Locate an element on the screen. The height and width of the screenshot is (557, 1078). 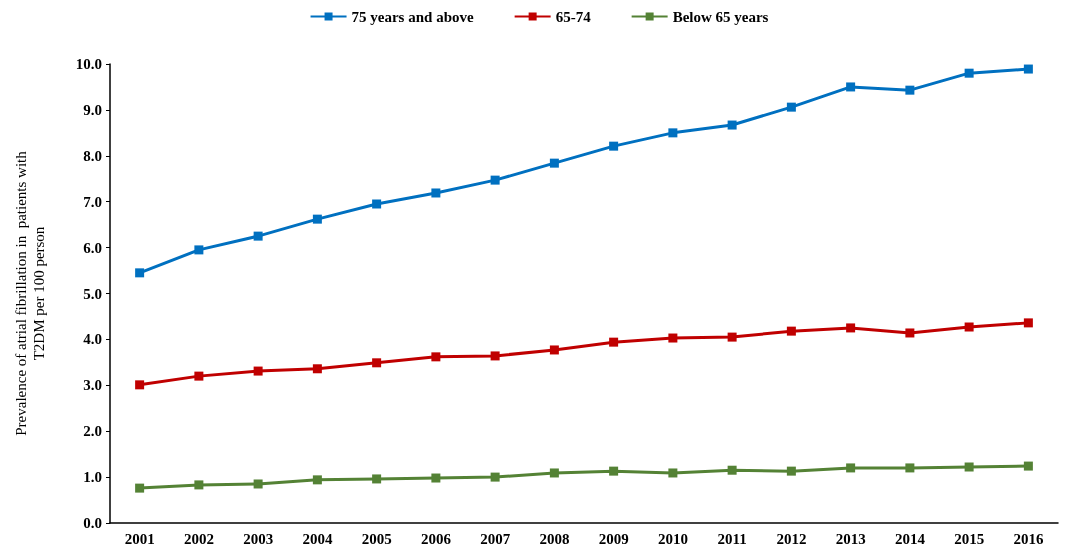
x-tick-label: 2009 is located at coordinates (613, 538).